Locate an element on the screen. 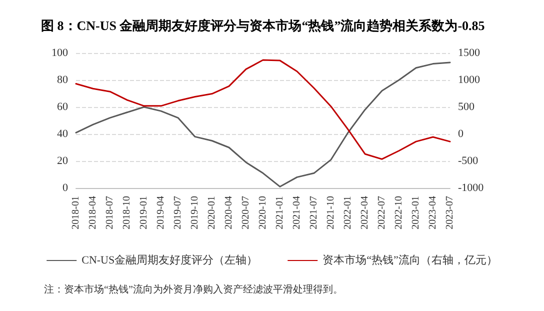  y2-tick-label: -1000 is located at coordinates (471, 188).